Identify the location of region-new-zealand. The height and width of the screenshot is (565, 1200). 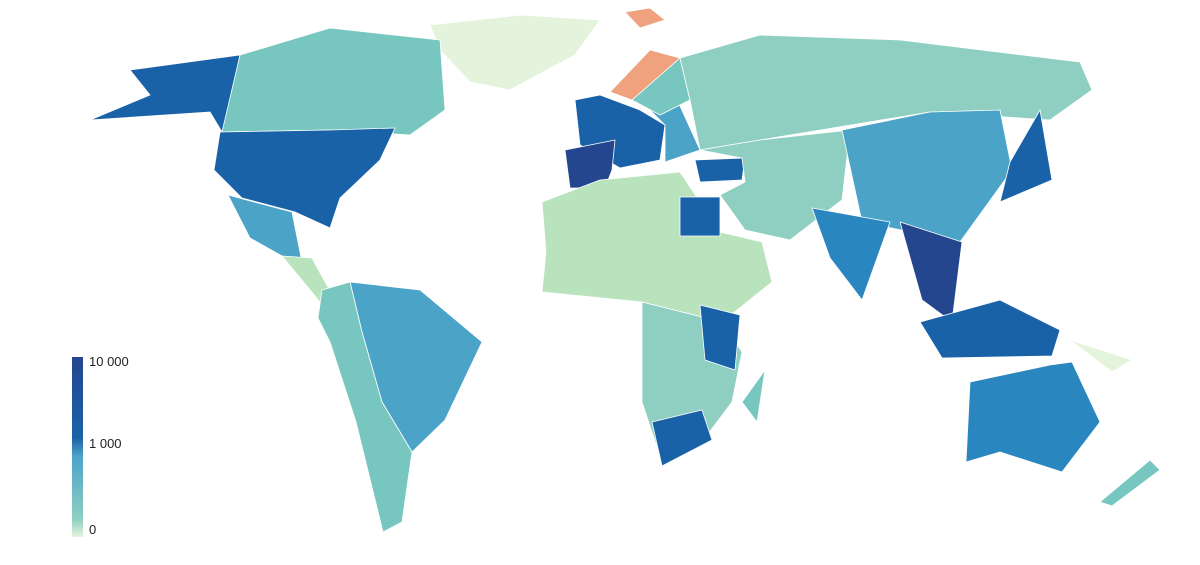
(1130, 483).